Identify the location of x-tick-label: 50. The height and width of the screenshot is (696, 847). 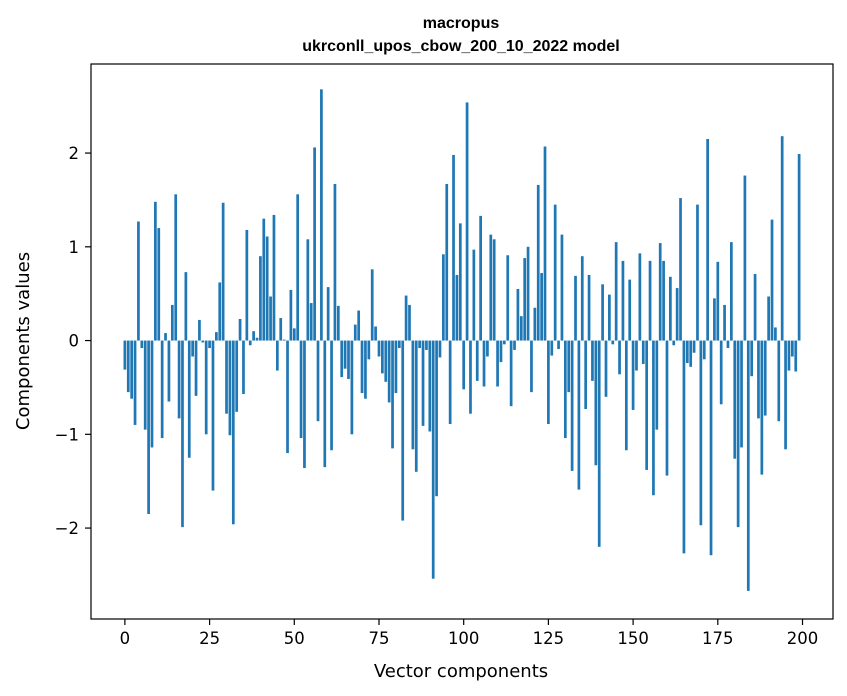
(294, 638).